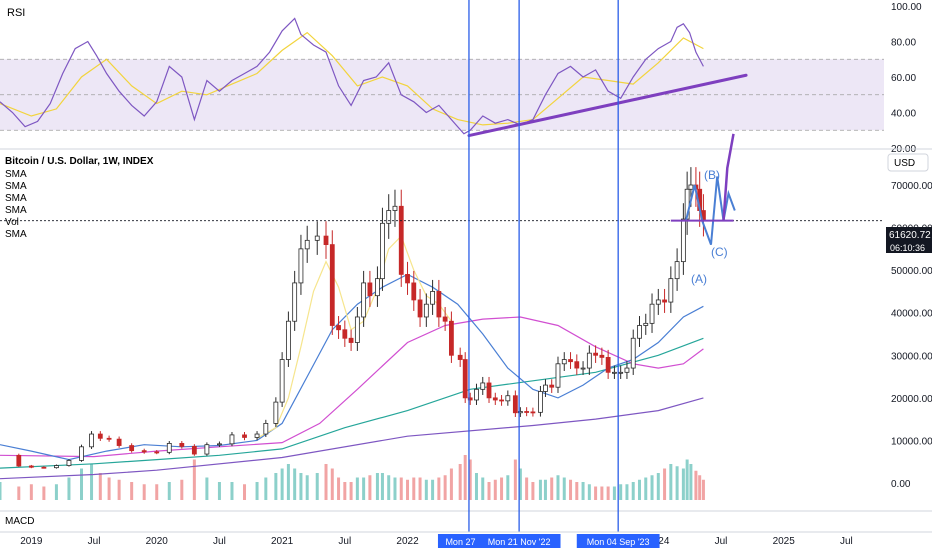 The image size is (932, 550). Describe the element at coordinates (909, 247) in the screenshot. I see `countdown-tag` at that location.